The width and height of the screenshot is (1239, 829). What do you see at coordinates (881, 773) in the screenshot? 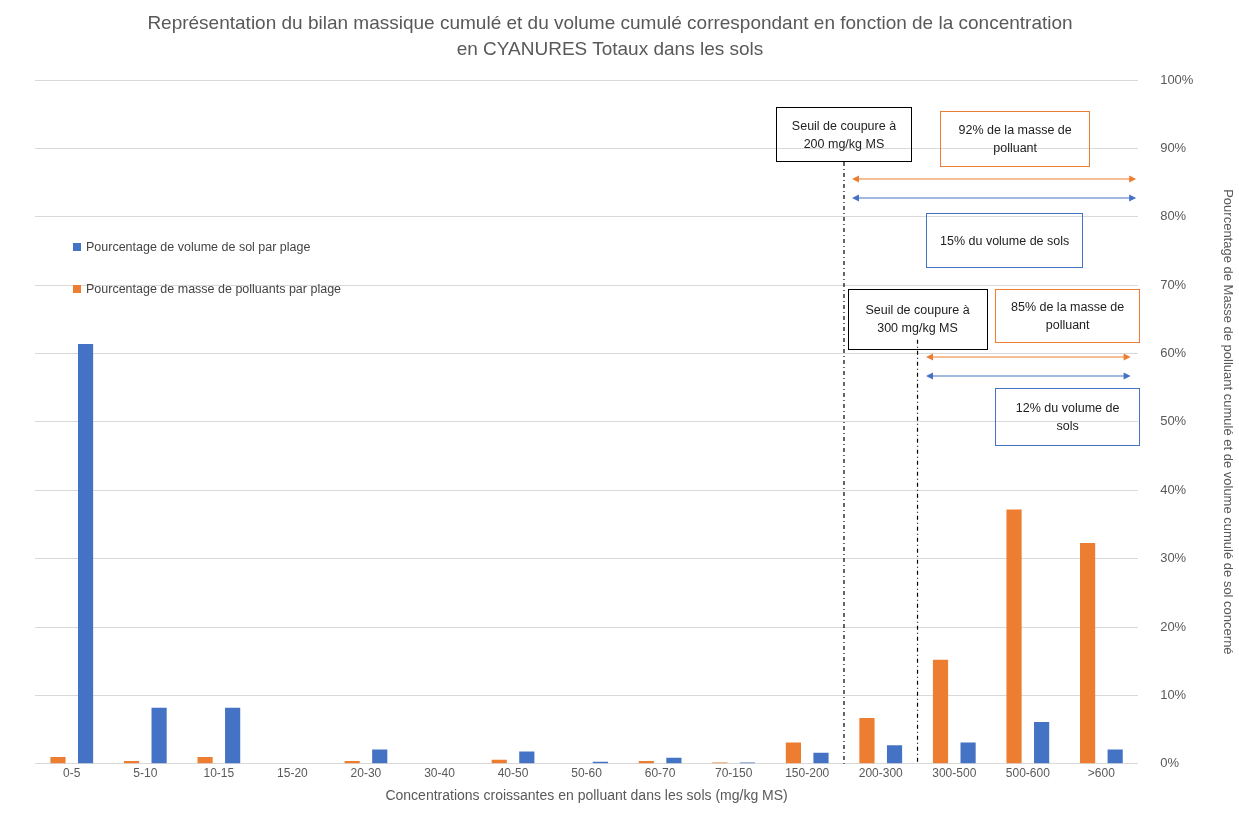
I see `x-tick-label: 200-300` at bounding box center [881, 773].